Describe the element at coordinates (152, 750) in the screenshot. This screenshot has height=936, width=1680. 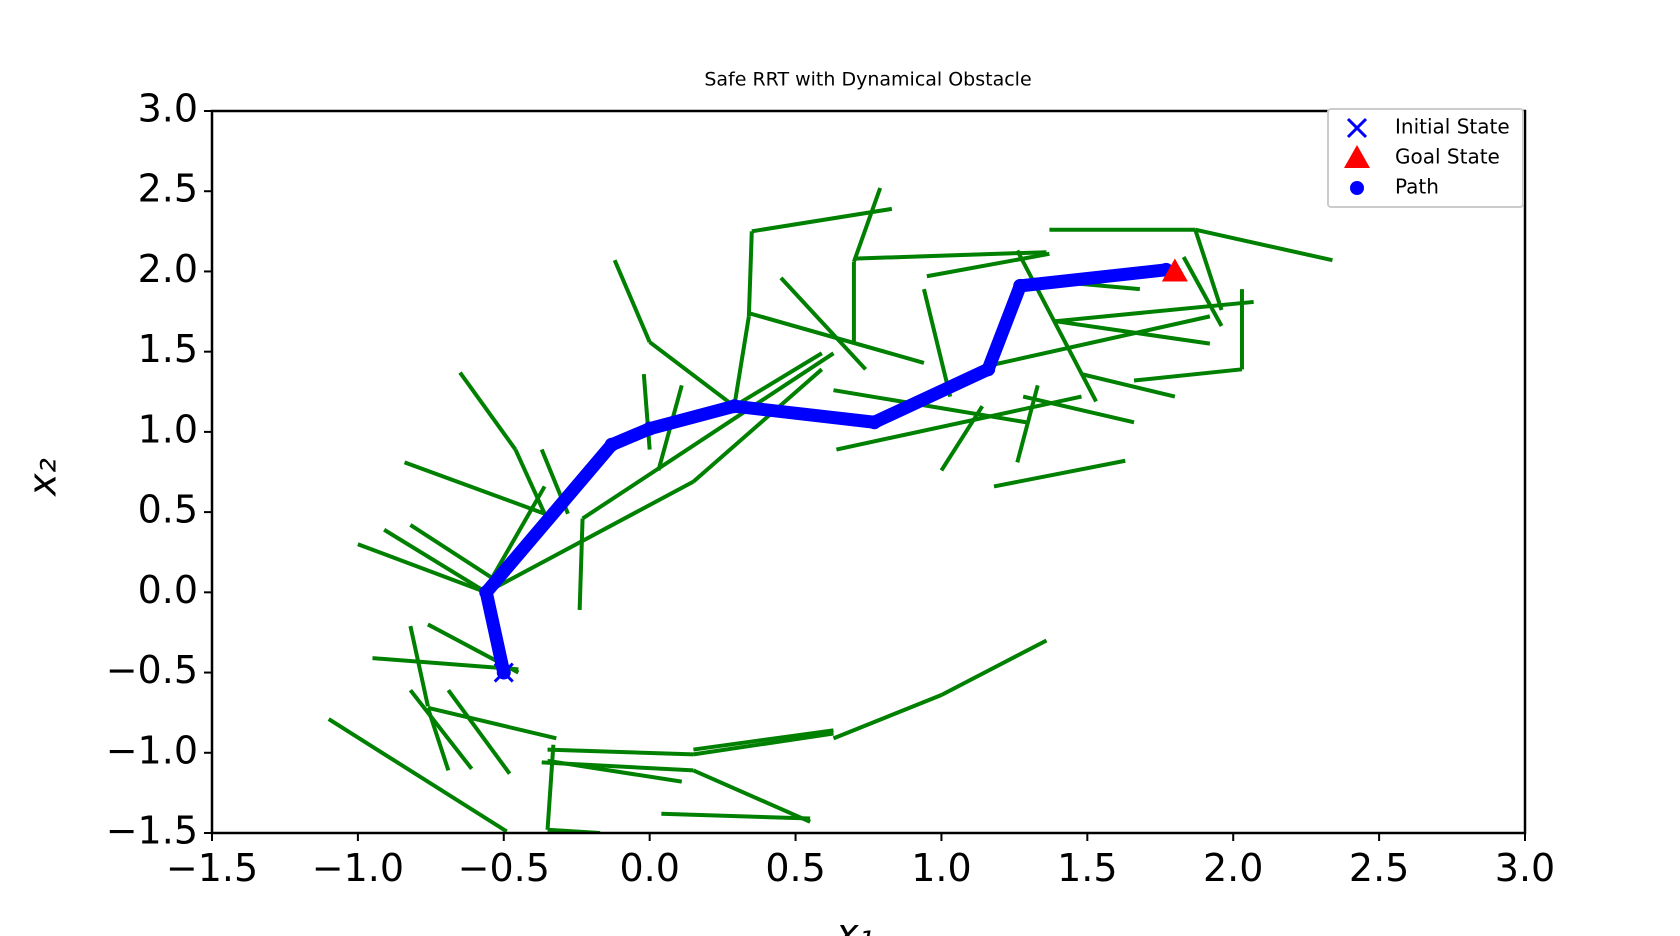
I see `y-tick-label: −1.0` at that location.